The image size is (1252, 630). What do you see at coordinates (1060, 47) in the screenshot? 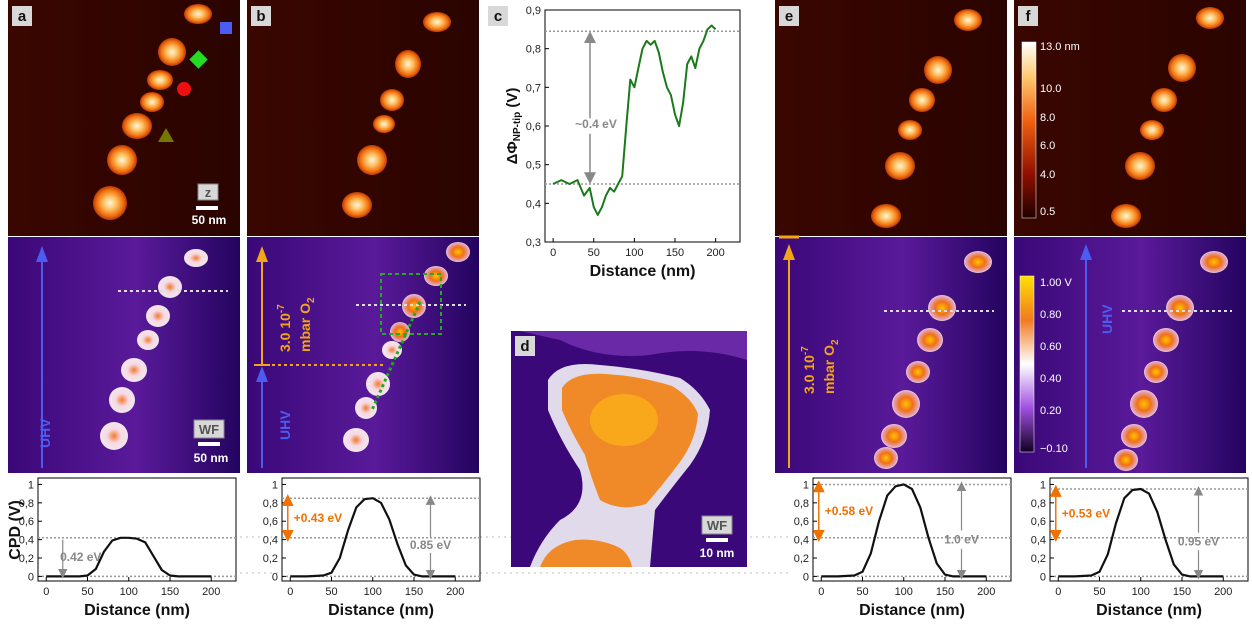
I see `height-colorbar-tick: 13.0 nm` at bounding box center [1060, 47].